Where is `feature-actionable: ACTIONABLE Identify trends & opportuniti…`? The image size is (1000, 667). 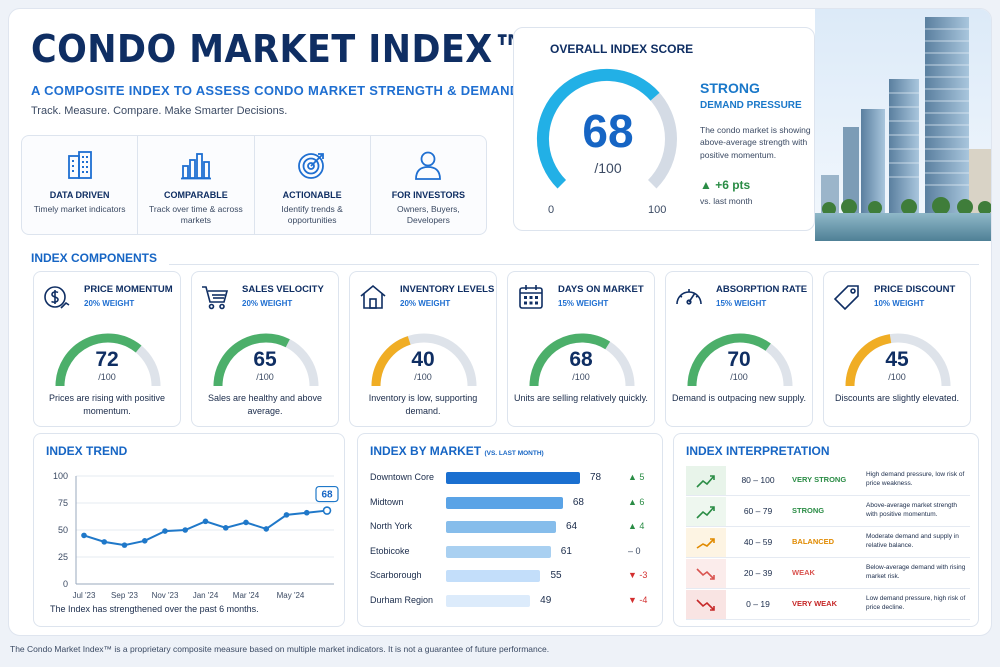
feature-actionable: ACTIONABLE Identify trends & opportuniti… is located at coordinates (313, 185).